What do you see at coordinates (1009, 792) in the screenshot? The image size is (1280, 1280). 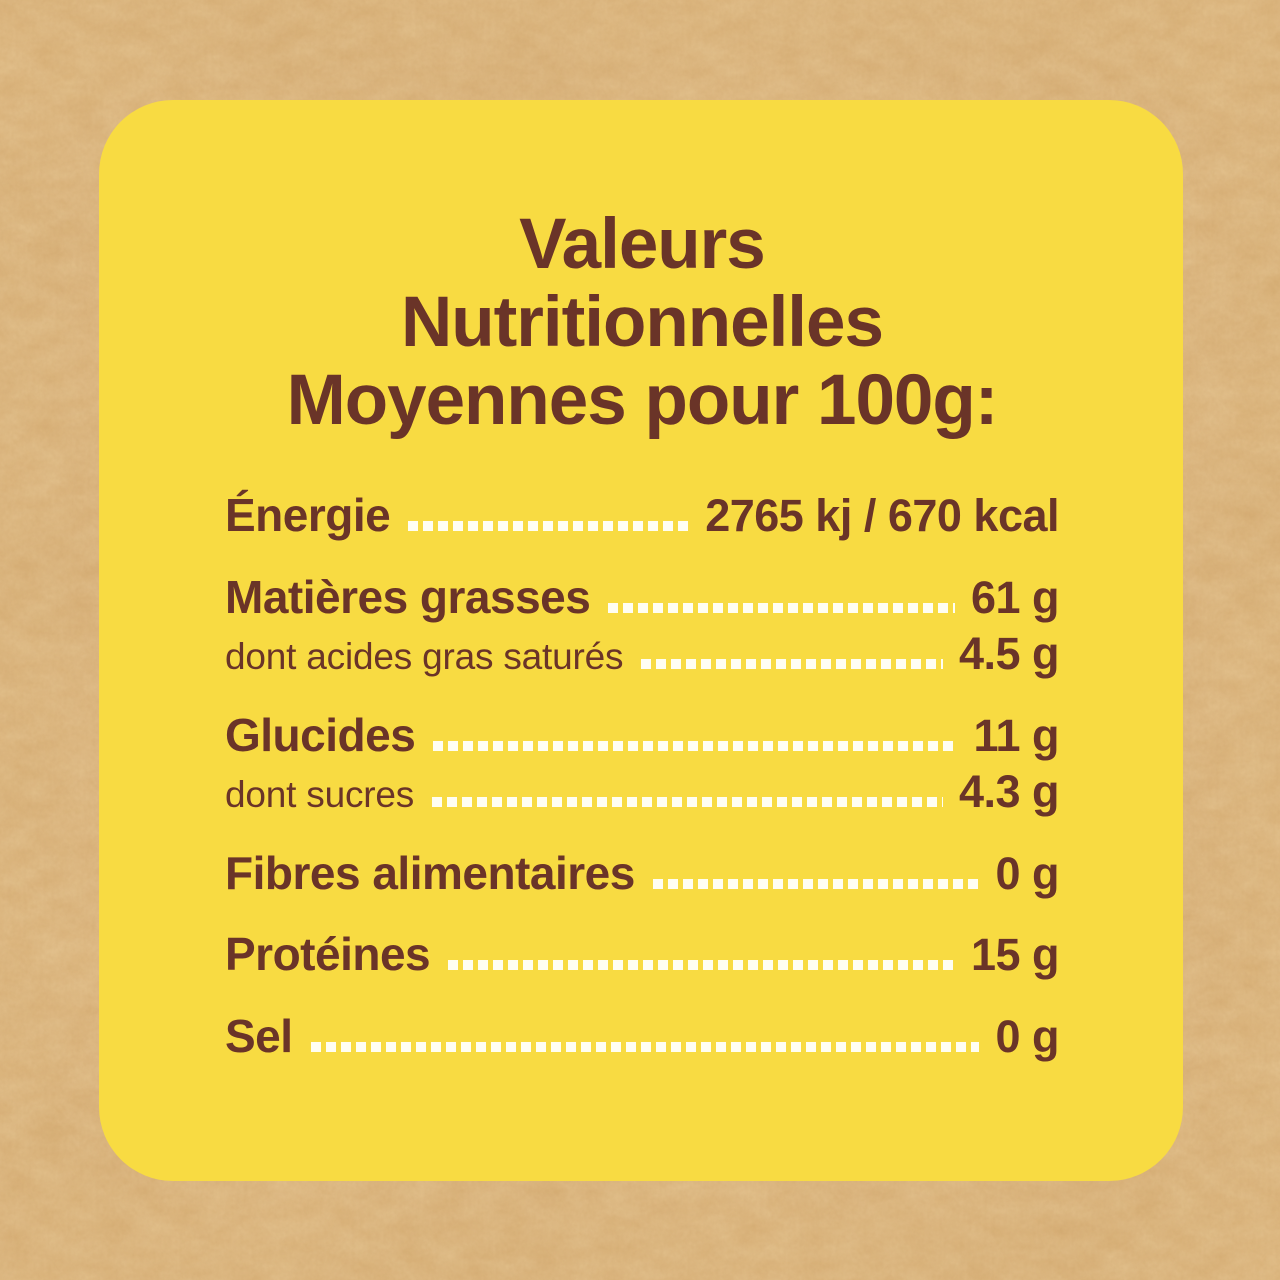 I see `row-value: 4.3 g` at bounding box center [1009, 792].